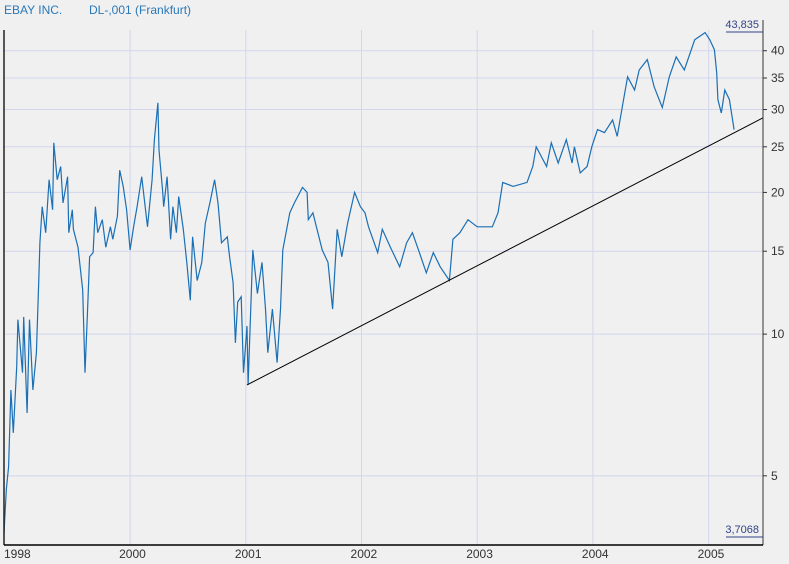 This screenshot has height=564, width=789. What do you see at coordinates (140, 10) in the screenshot?
I see `instrument-name: DL-,001 (Frankfurt)` at bounding box center [140, 10].